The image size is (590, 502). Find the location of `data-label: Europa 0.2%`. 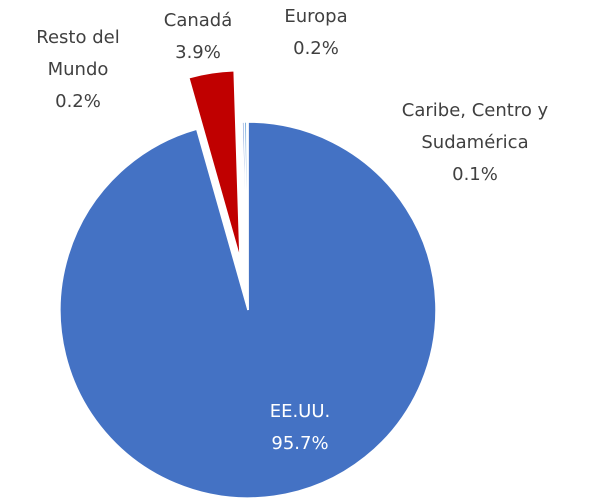

data-label: Europa 0.2% is located at coordinates (316, 33).